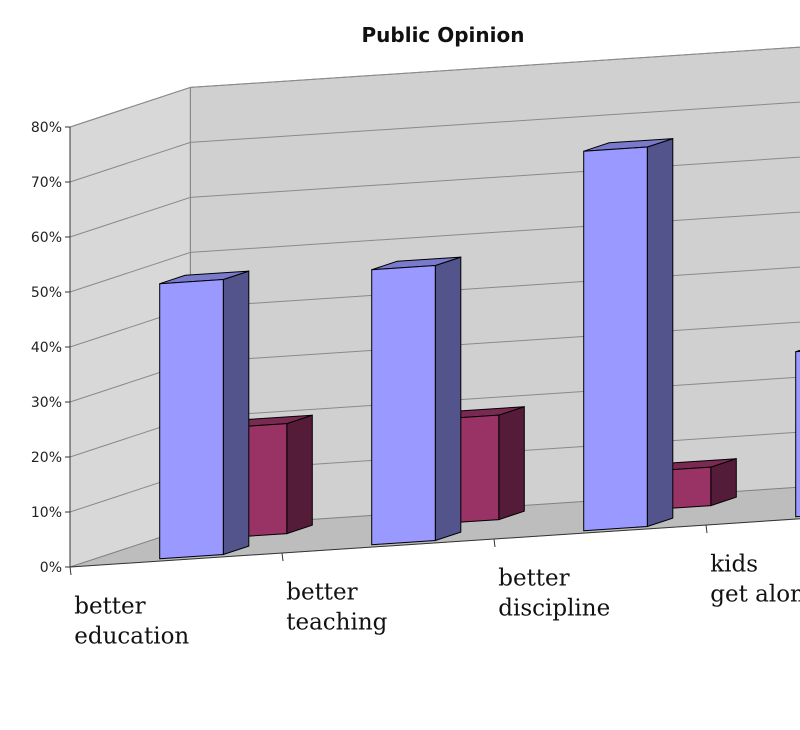 The image size is (800, 730). Describe the element at coordinates (554, 594) in the screenshot. I see `category-label: better discipline` at that location.